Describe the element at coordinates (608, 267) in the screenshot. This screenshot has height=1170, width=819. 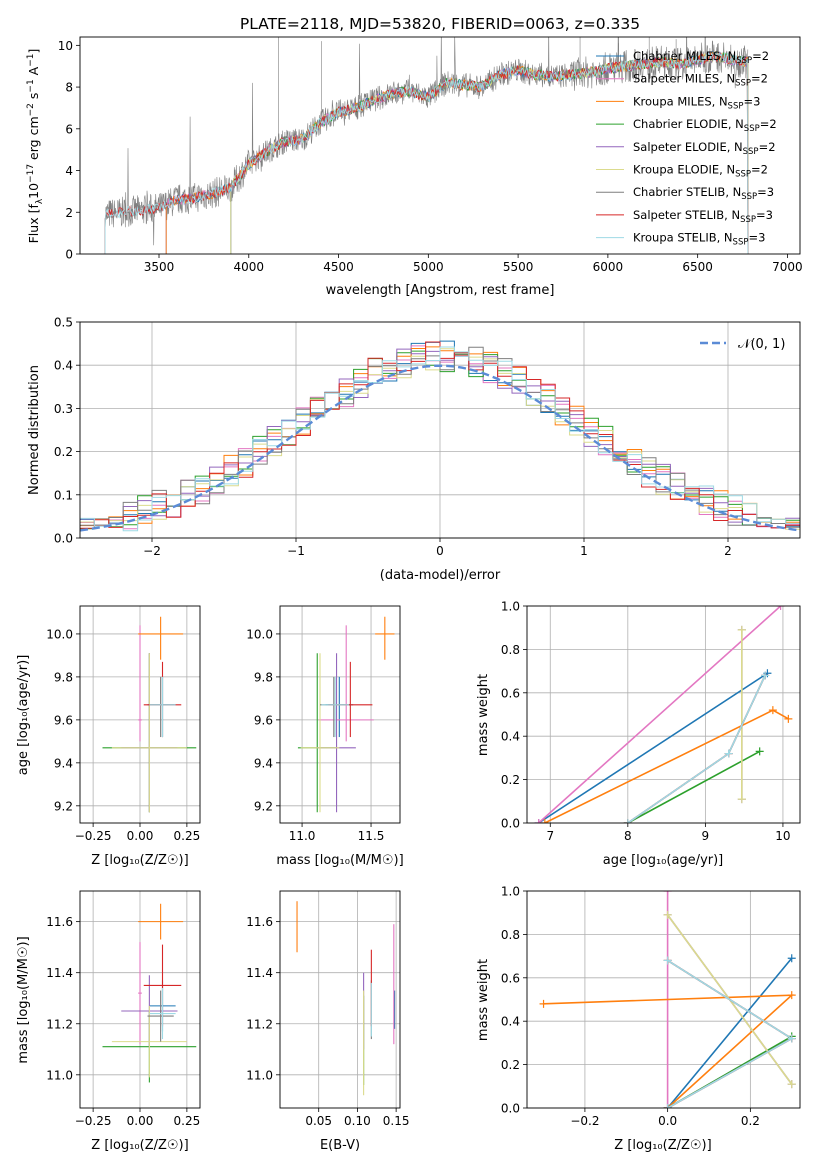
I see `spectrum-xtick-label: 6000` at that location.